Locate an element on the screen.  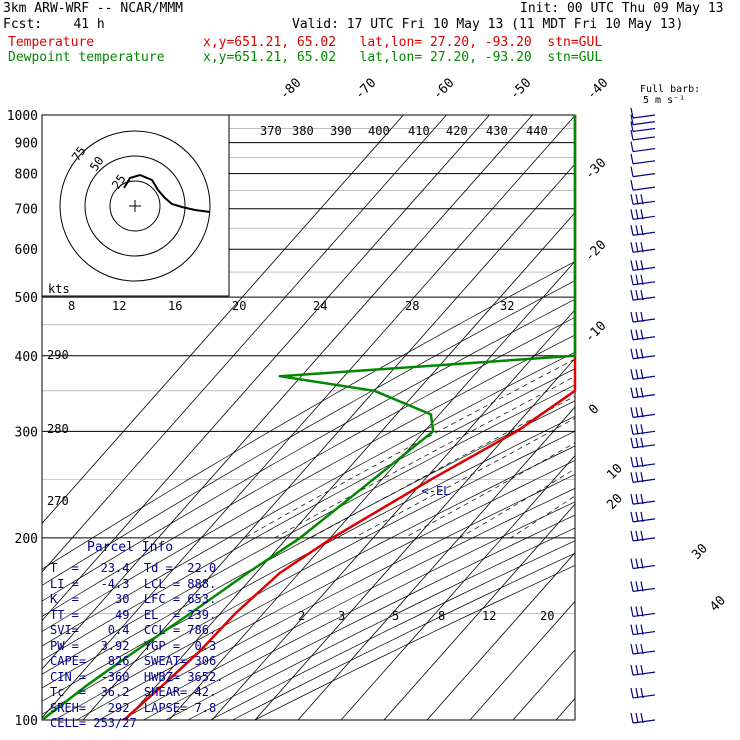
pressure-label-300: 300 is located at coordinates (26, 432).